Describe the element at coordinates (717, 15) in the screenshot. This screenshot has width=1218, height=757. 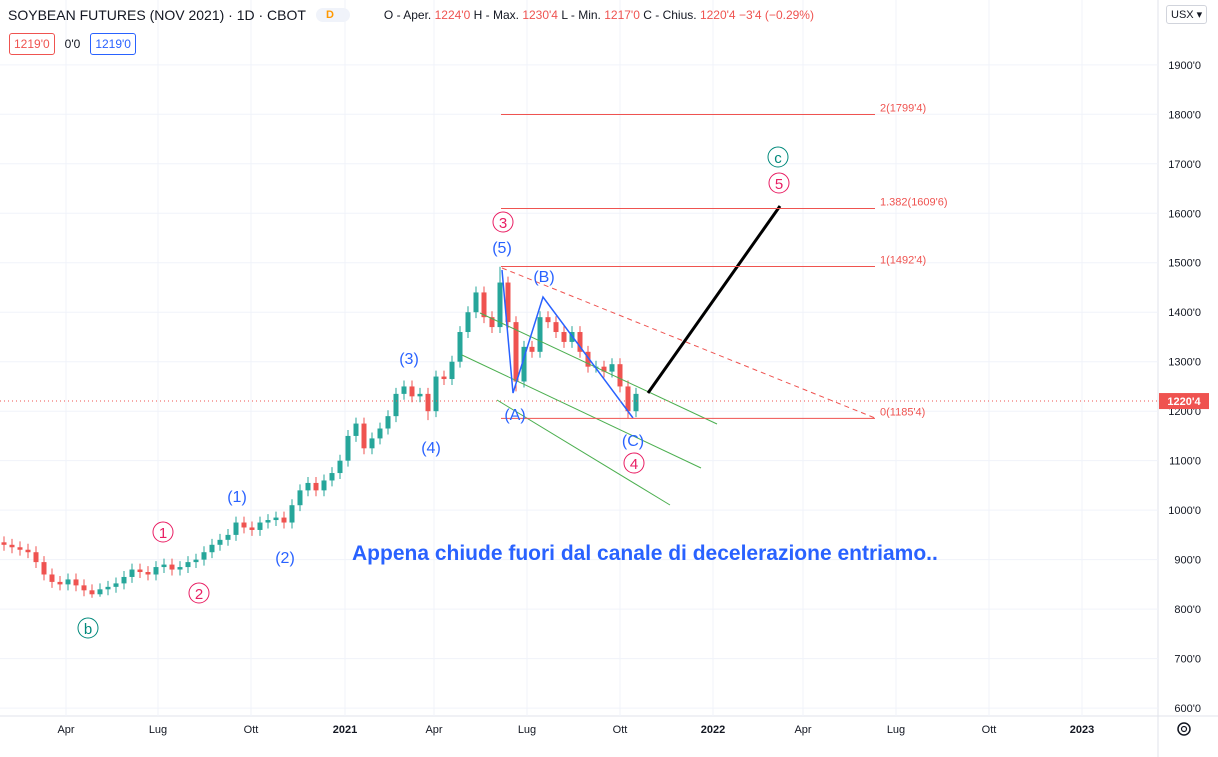
I see `readout-value: 1220'4` at that location.